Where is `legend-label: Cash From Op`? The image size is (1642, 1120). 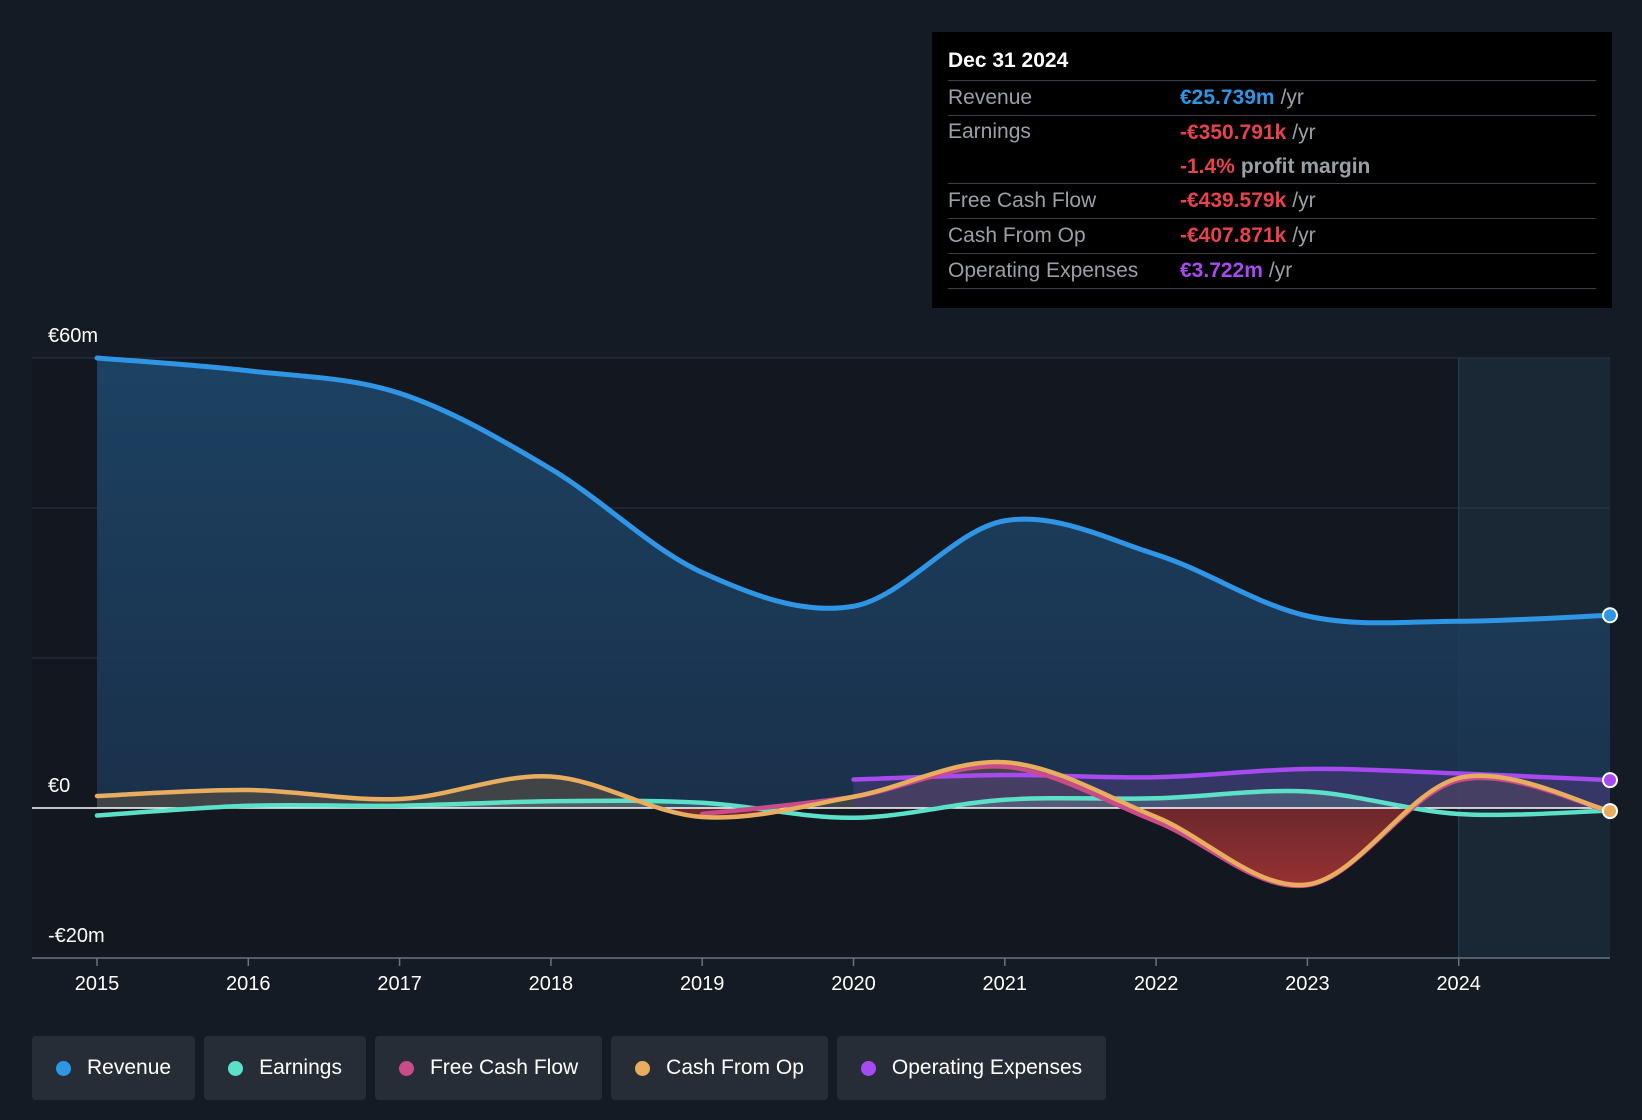
legend-label: Cash From Op is located at coordinates (735, 1067).